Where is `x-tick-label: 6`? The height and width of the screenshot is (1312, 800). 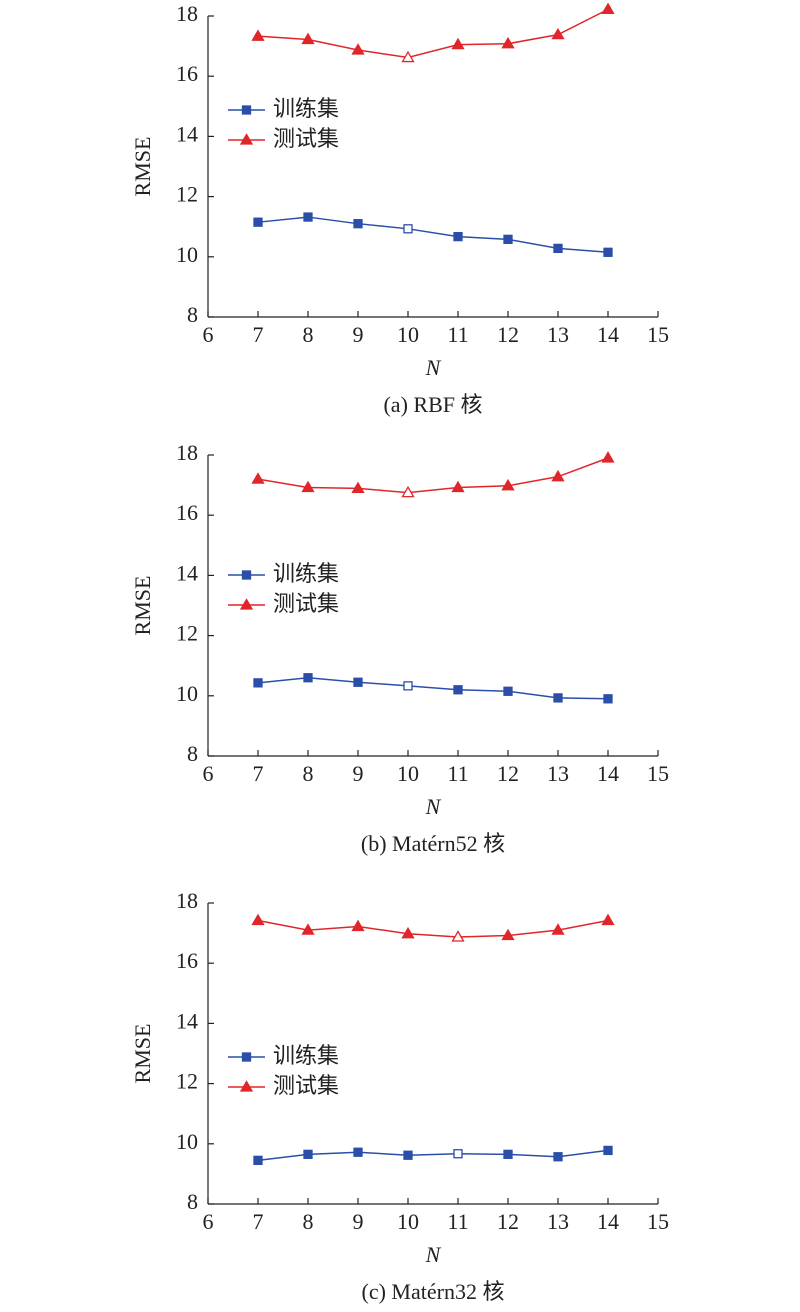
x-tick-label: 6 is located at coordinates (208, 334).